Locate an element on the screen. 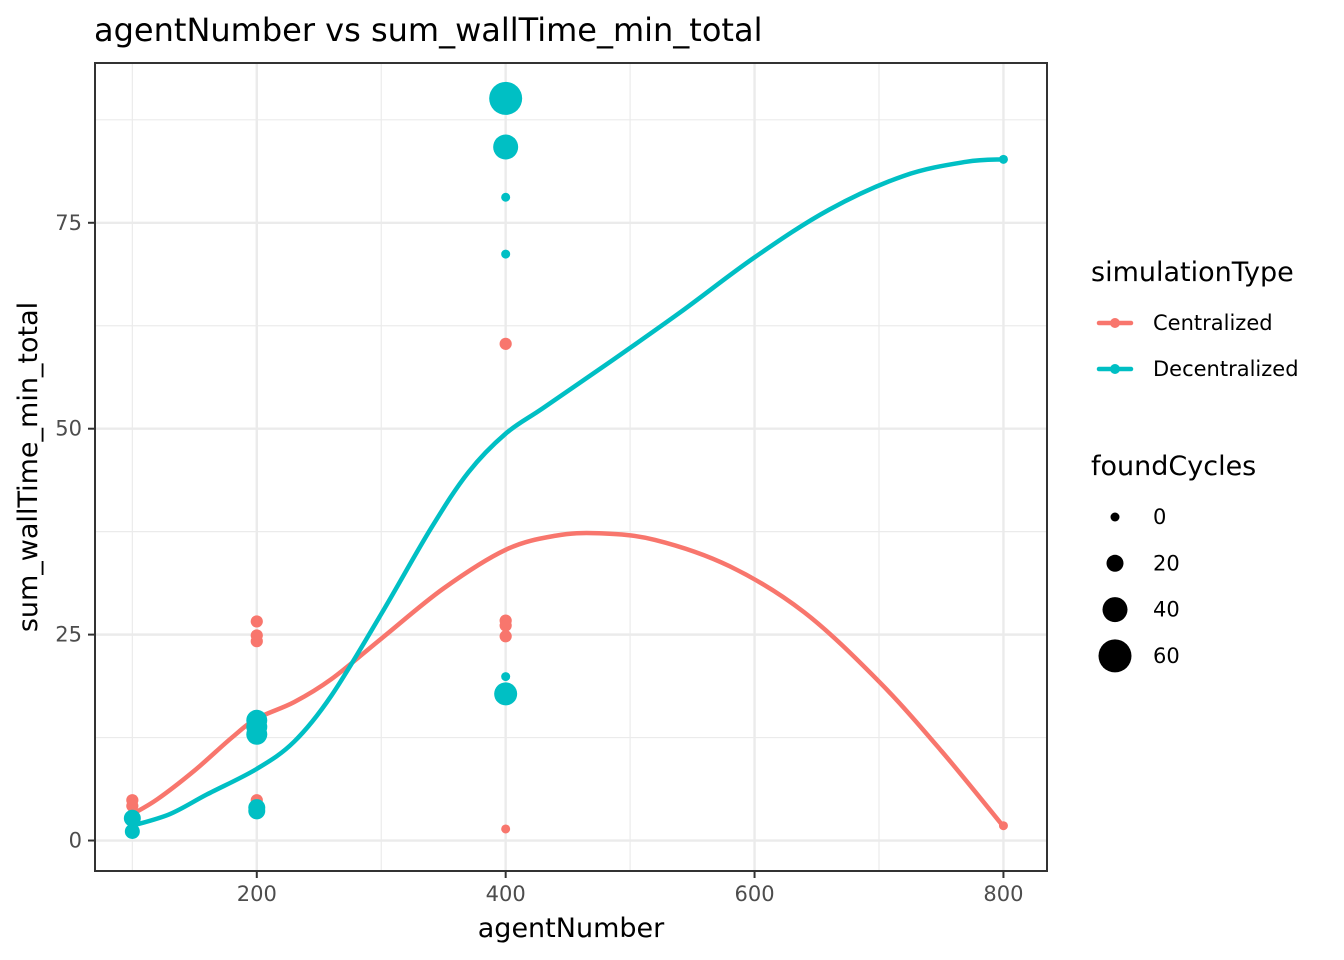  size-legend-label-0: 0 is located at coordinates (1159, 517).